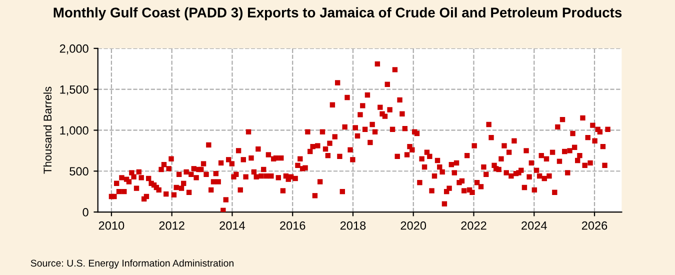  I want to click on x-tick-label: 2022, so click(473, 225).